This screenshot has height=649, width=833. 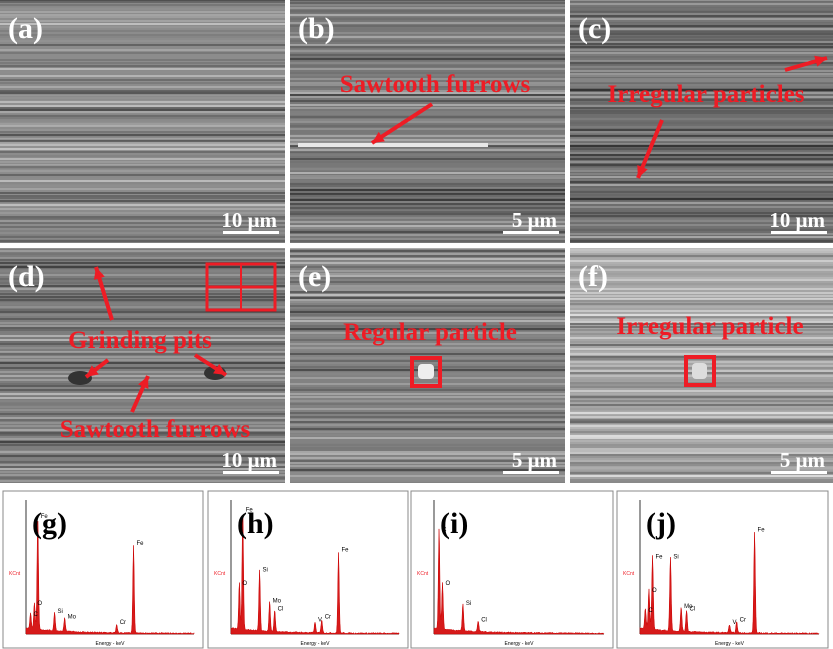 I want to click on furrow-highlight, so click(x=393, y=145).